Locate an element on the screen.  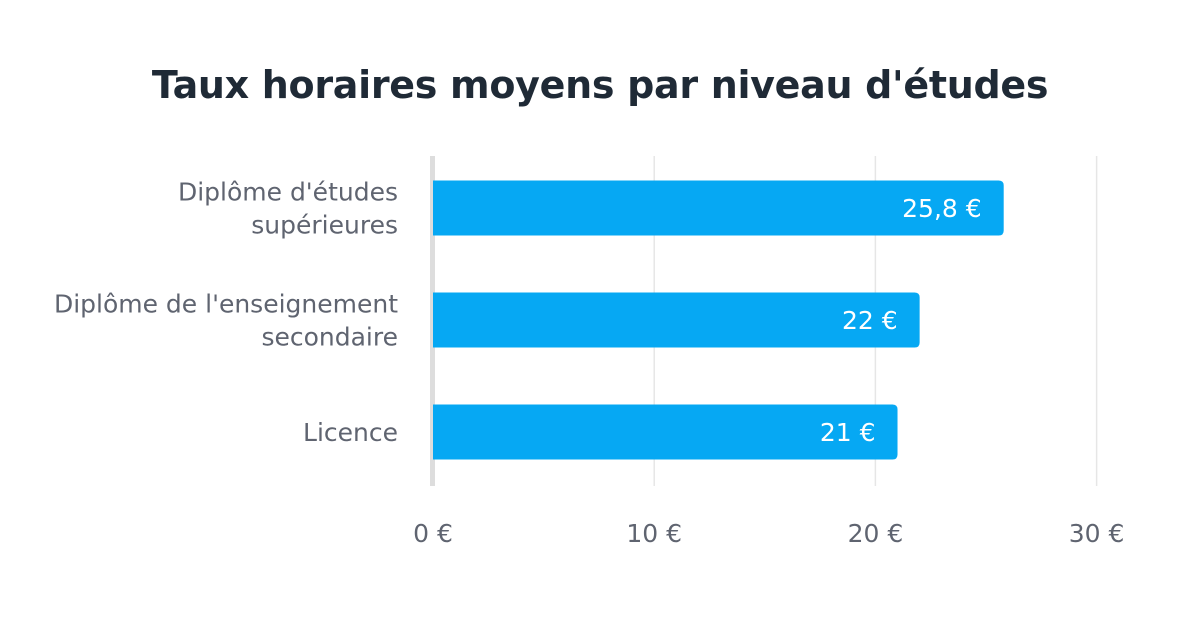
x-axis-ticks: 0 € 10 € 20 € 30 € is located at coordinates (768, 533).